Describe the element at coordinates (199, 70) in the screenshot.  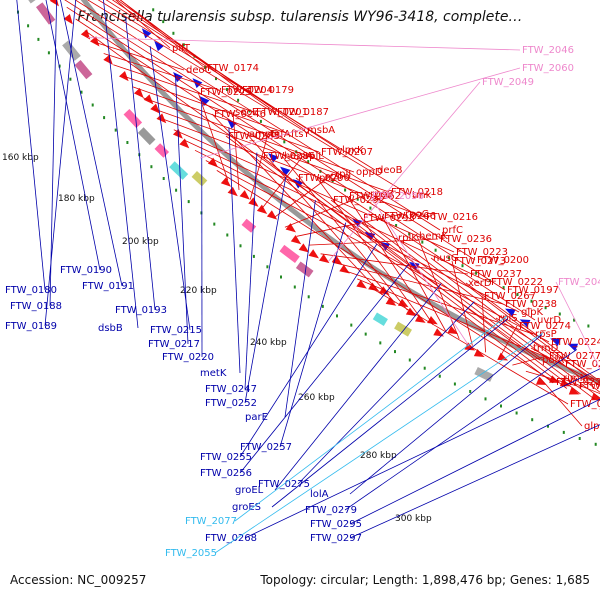
I see `gene-name: deoC` at that location.